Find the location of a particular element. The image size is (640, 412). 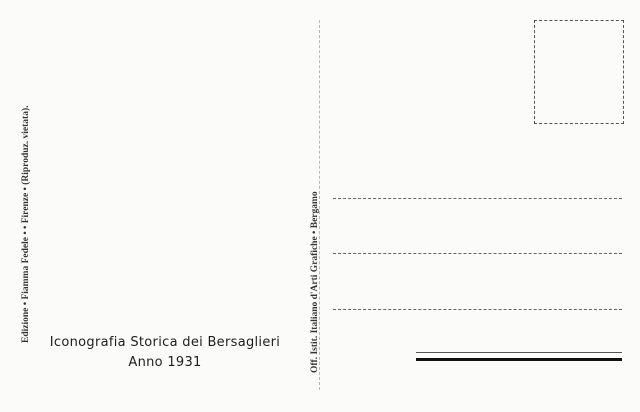

postcard-title: Iconografia Storica dei Bersaglieri is located at coordinates (165, 342).